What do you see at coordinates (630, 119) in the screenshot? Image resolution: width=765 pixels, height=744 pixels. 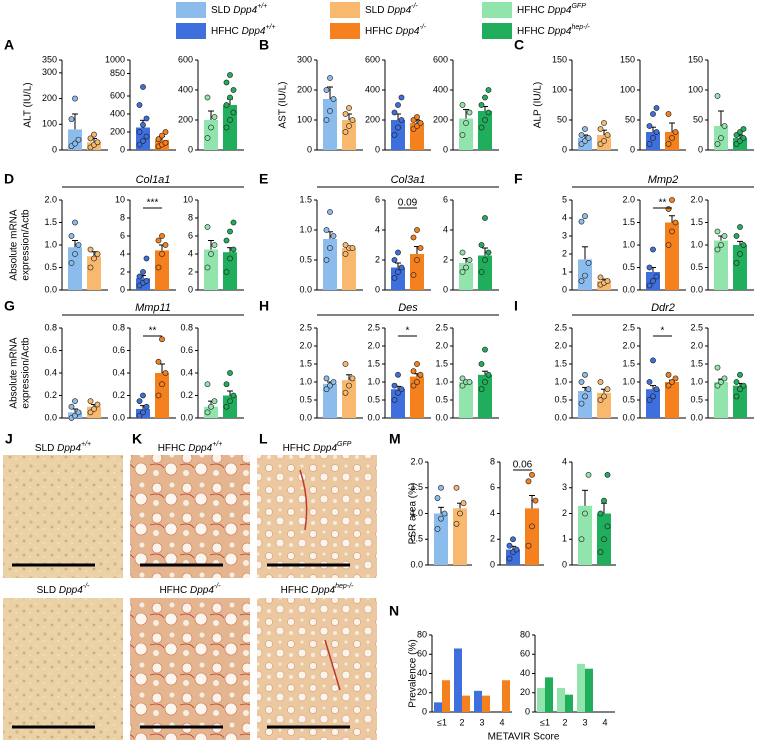 I see `y-tick-label: 50` at bounding box center [630, 119].